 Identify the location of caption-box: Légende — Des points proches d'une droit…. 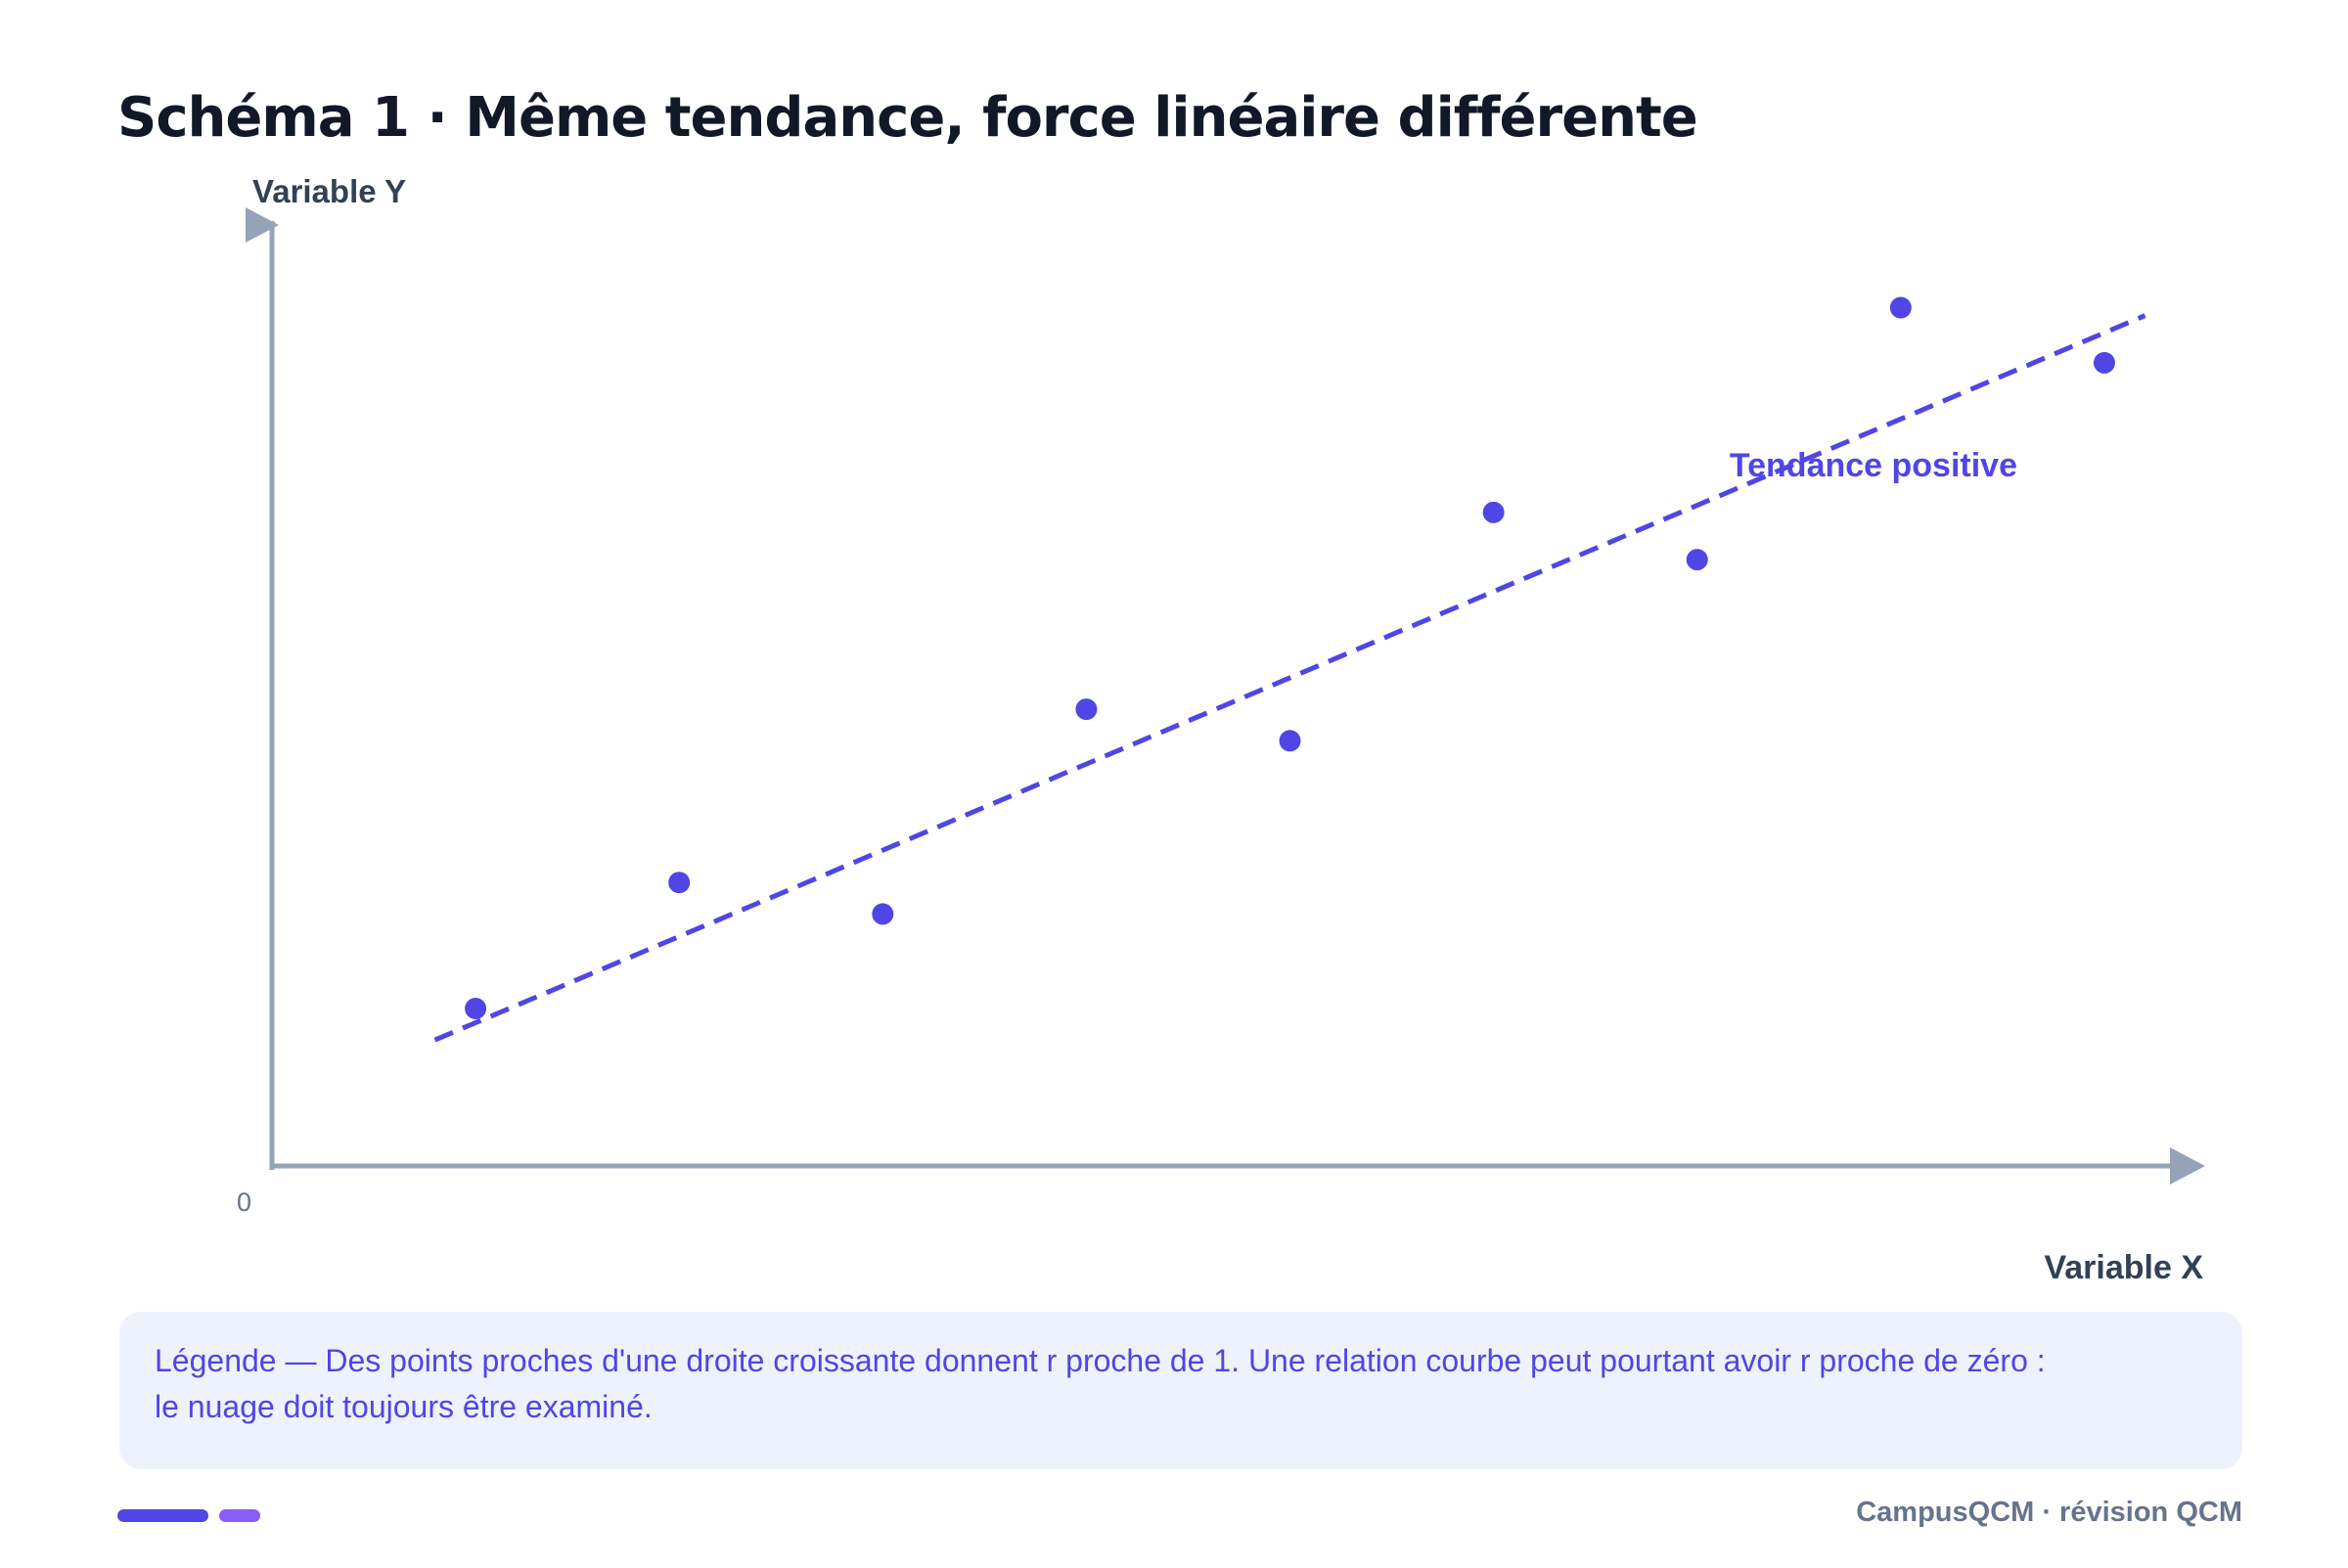
(1180, 1390).